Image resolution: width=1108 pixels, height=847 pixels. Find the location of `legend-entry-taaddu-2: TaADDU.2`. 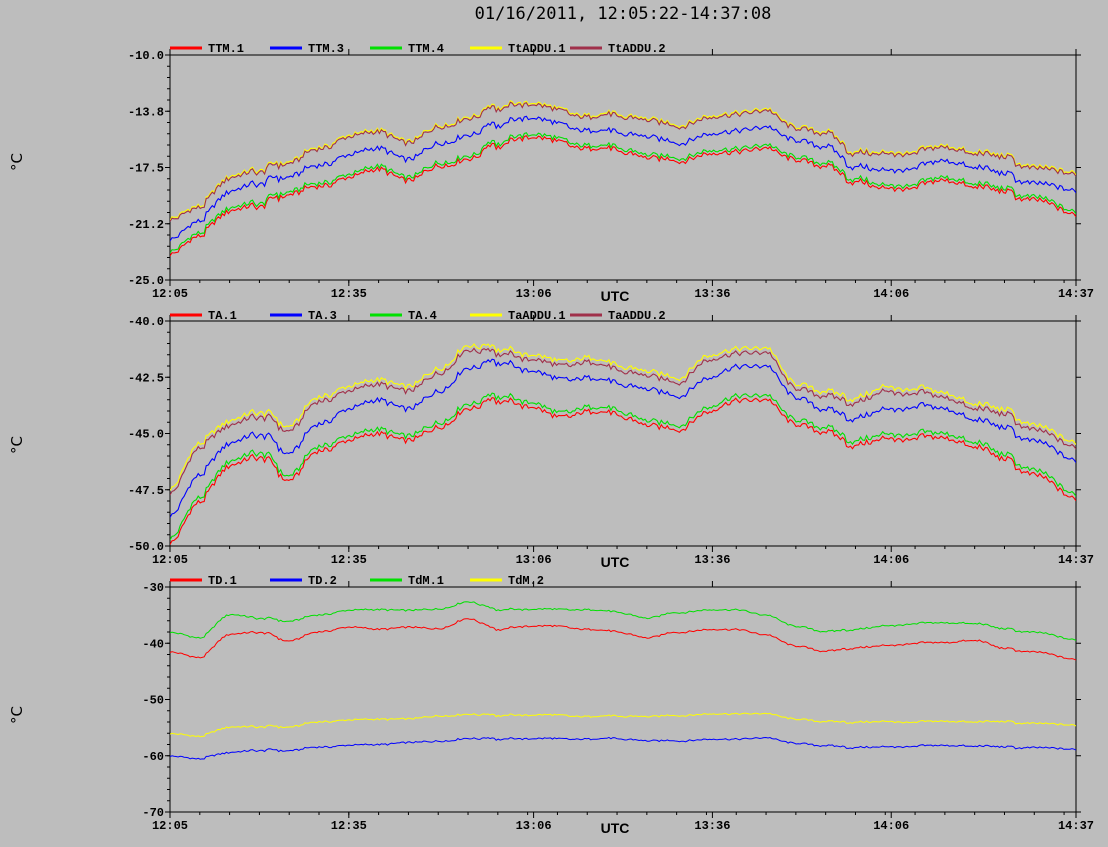

legend-entry-taaddu-2: TaADDU.2 is located at coordinates (618, 316).